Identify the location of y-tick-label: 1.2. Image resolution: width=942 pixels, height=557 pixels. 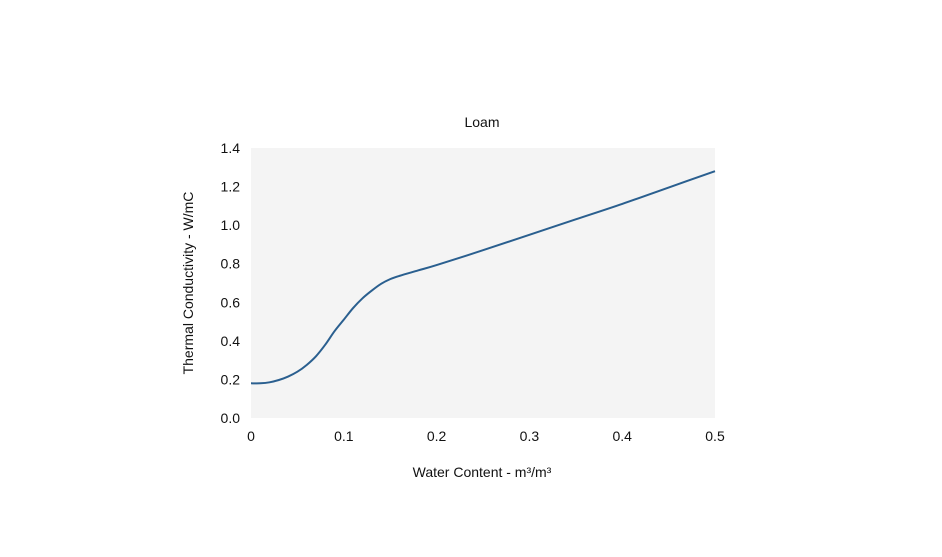
(231, 187).